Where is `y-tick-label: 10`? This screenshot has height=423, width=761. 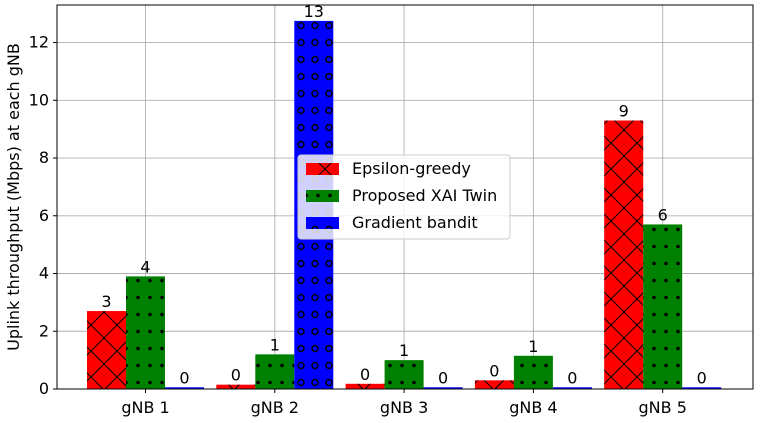
y-tick-label: 10 is located at coordinates (39, 99).